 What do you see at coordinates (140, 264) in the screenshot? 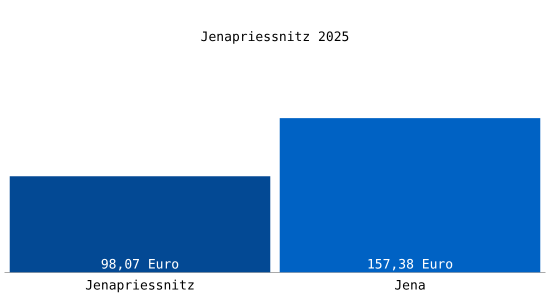
I see `data-label: 98,07 Euro` at bounding box center [140, 264].